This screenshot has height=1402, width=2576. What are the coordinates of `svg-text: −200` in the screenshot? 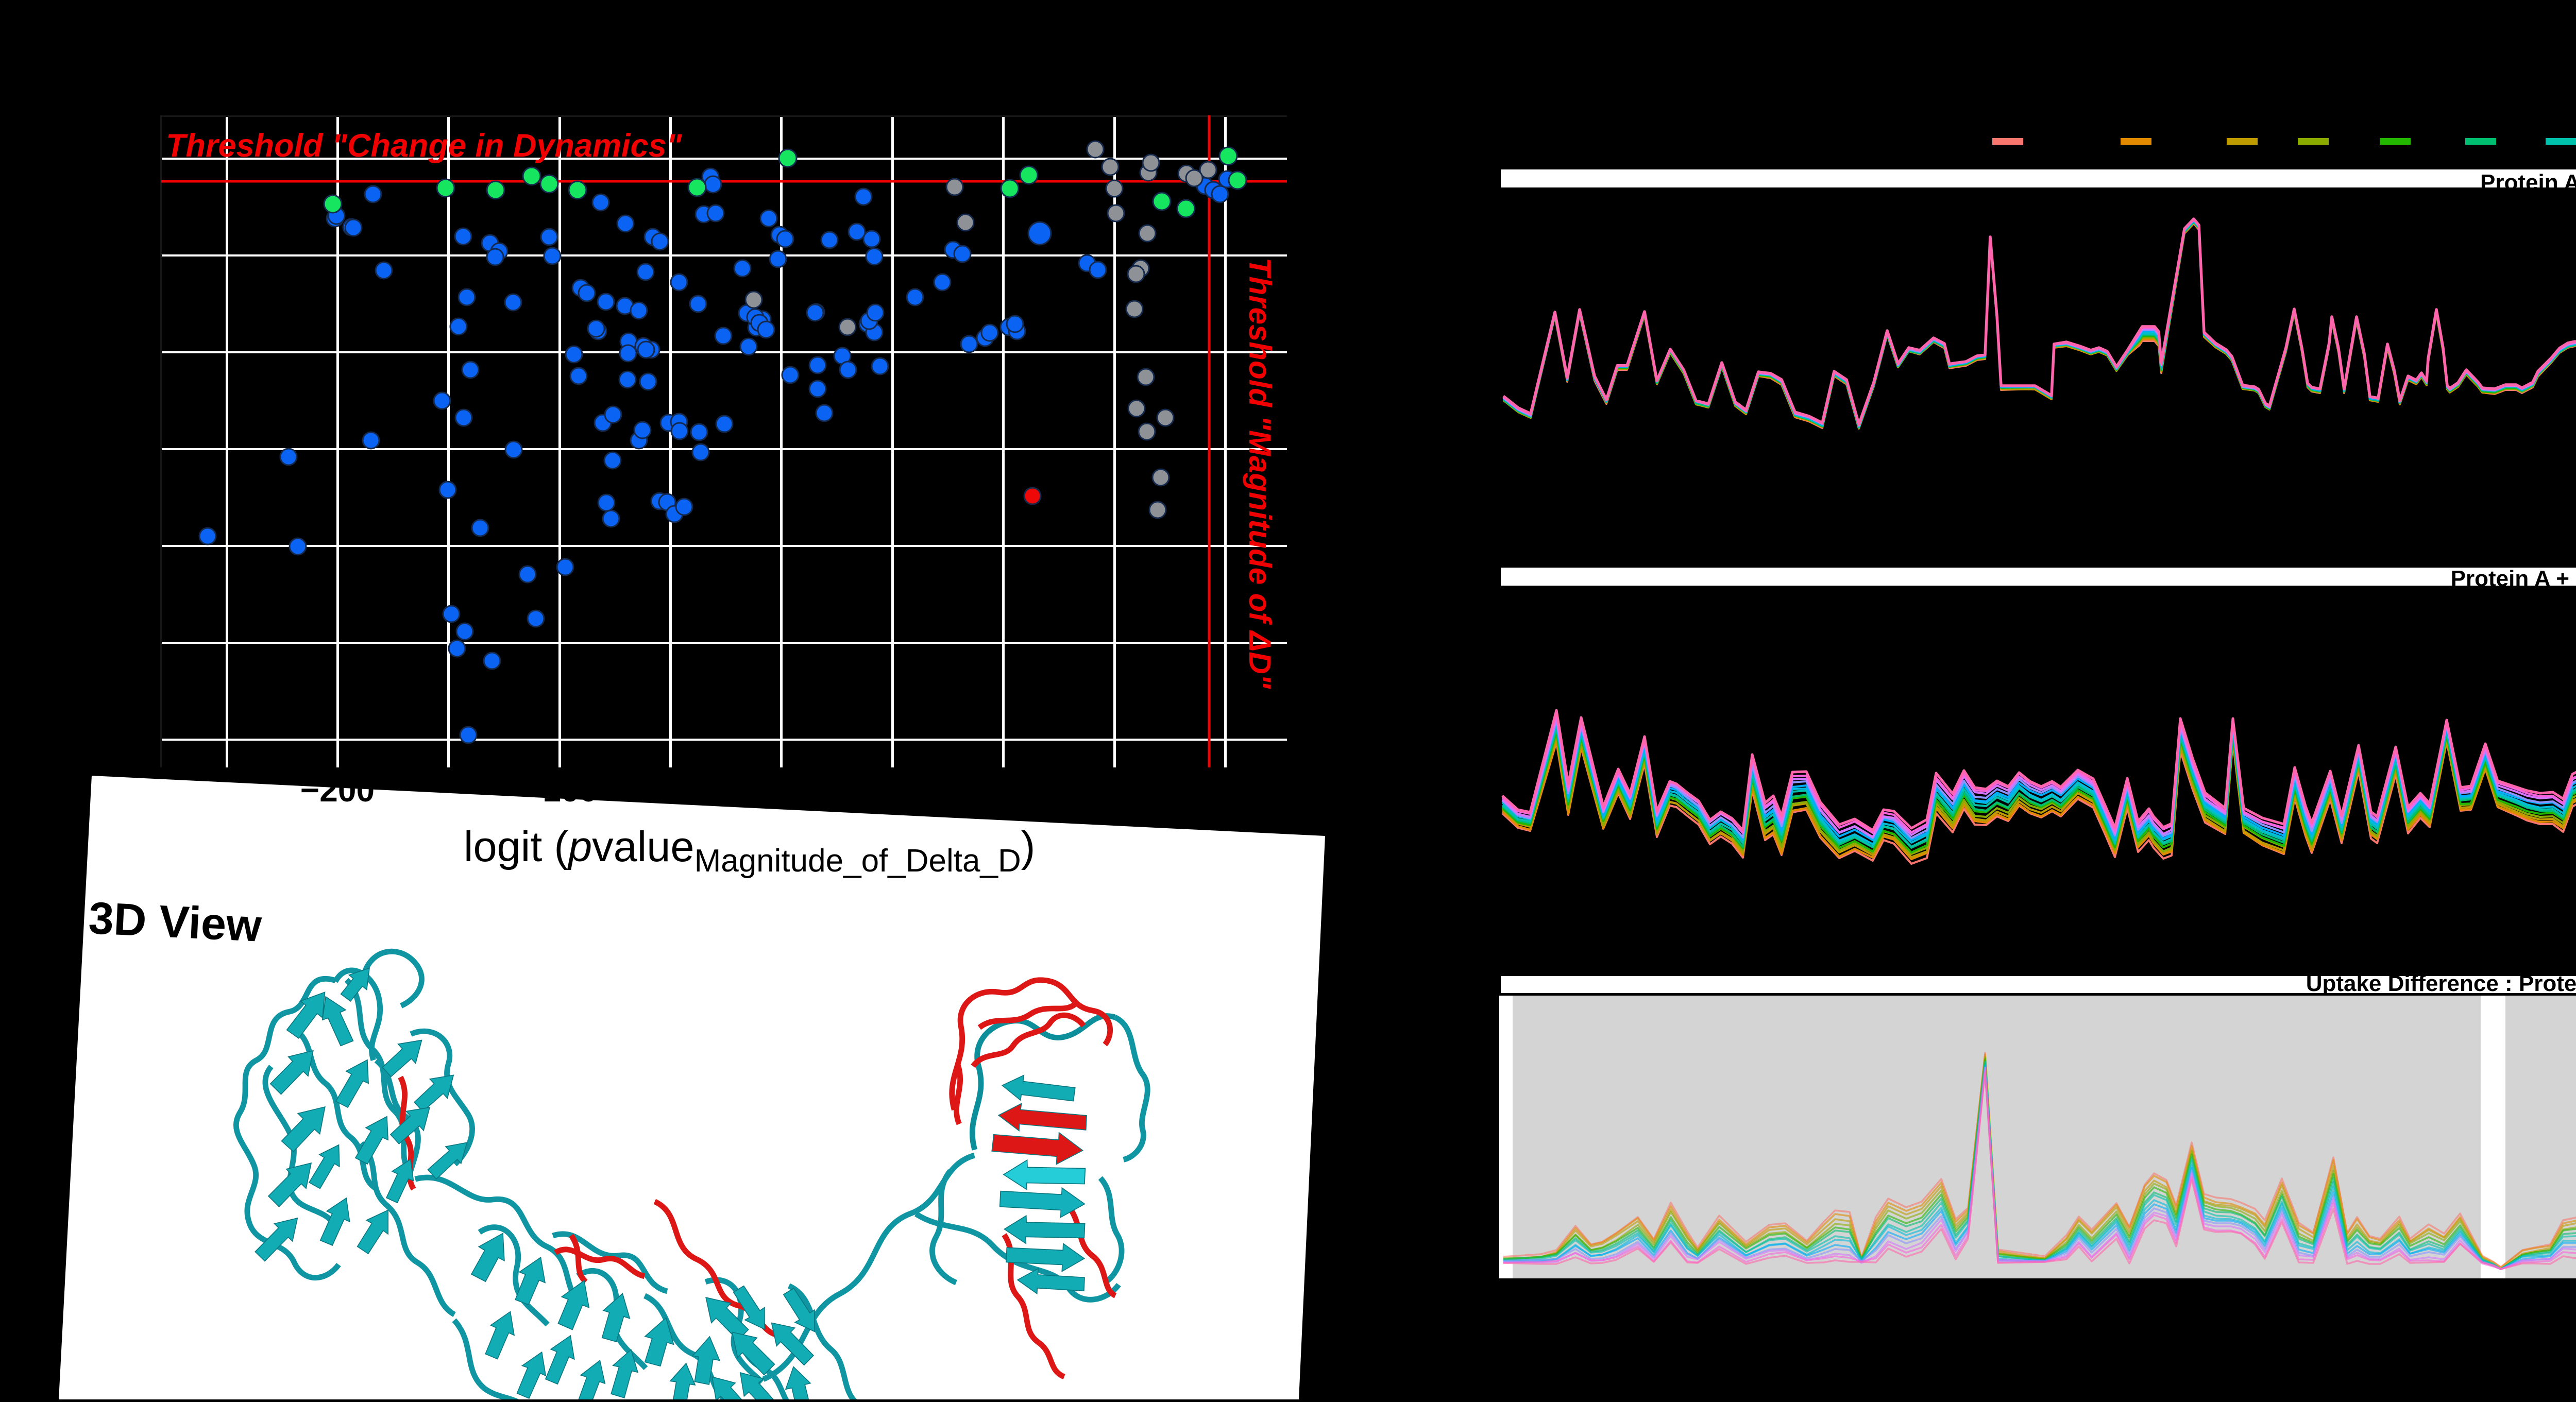 It's located at (337, 790).